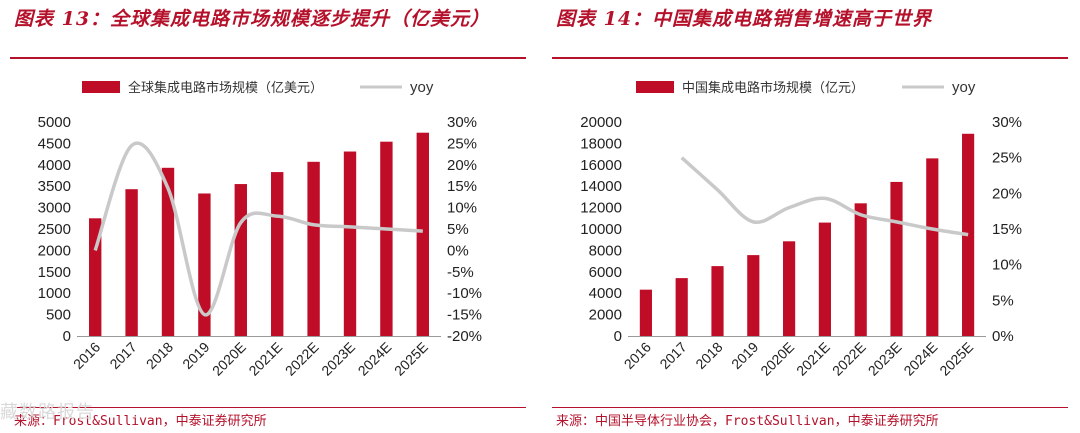  Describe the element at coordinates (58, 315) in the screenshot. I see `y-tick-left: 500` at that location.